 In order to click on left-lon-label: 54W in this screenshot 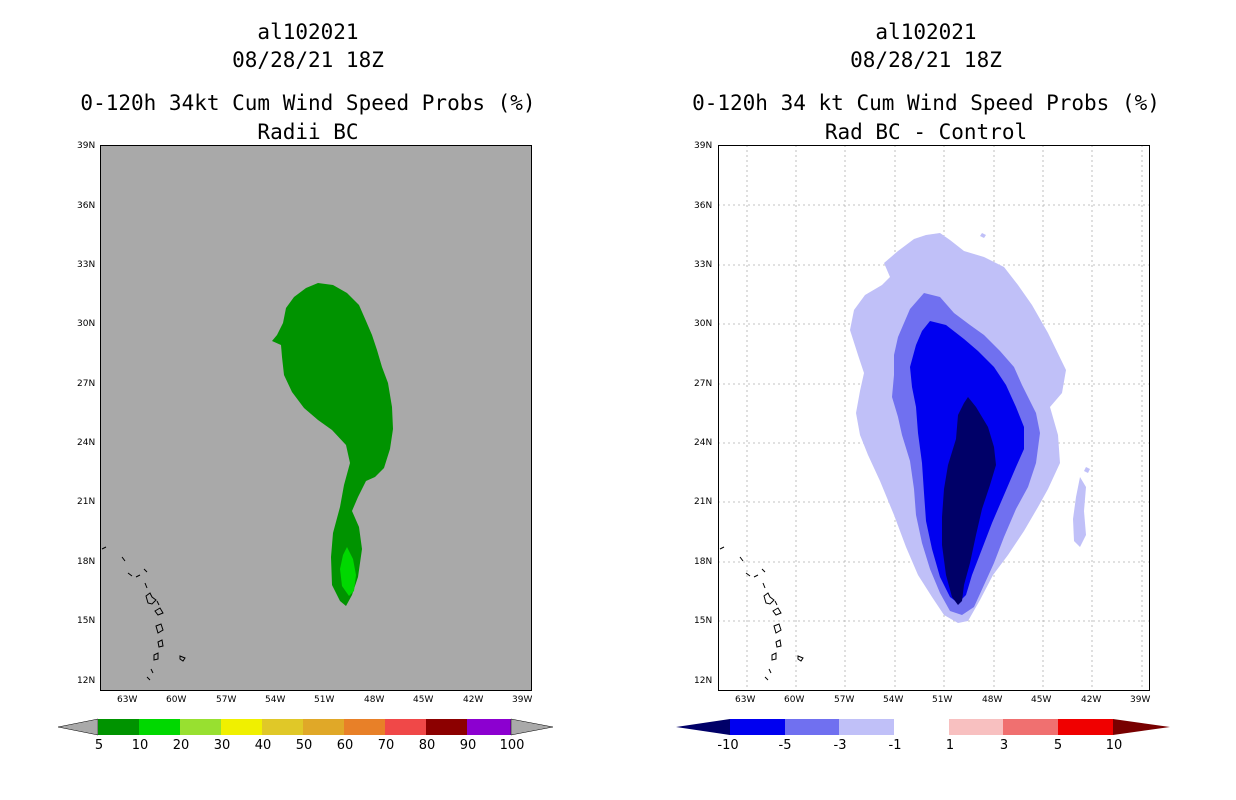, I will do `click(275, 700)`.